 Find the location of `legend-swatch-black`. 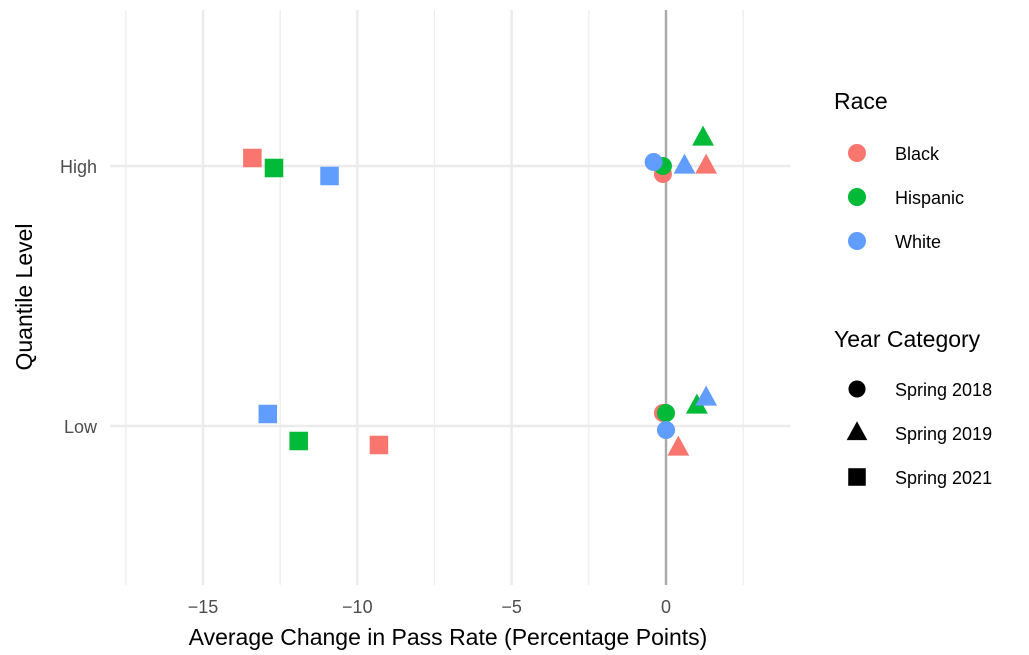

legend-swatch-black is located at coordinates (857, 153).